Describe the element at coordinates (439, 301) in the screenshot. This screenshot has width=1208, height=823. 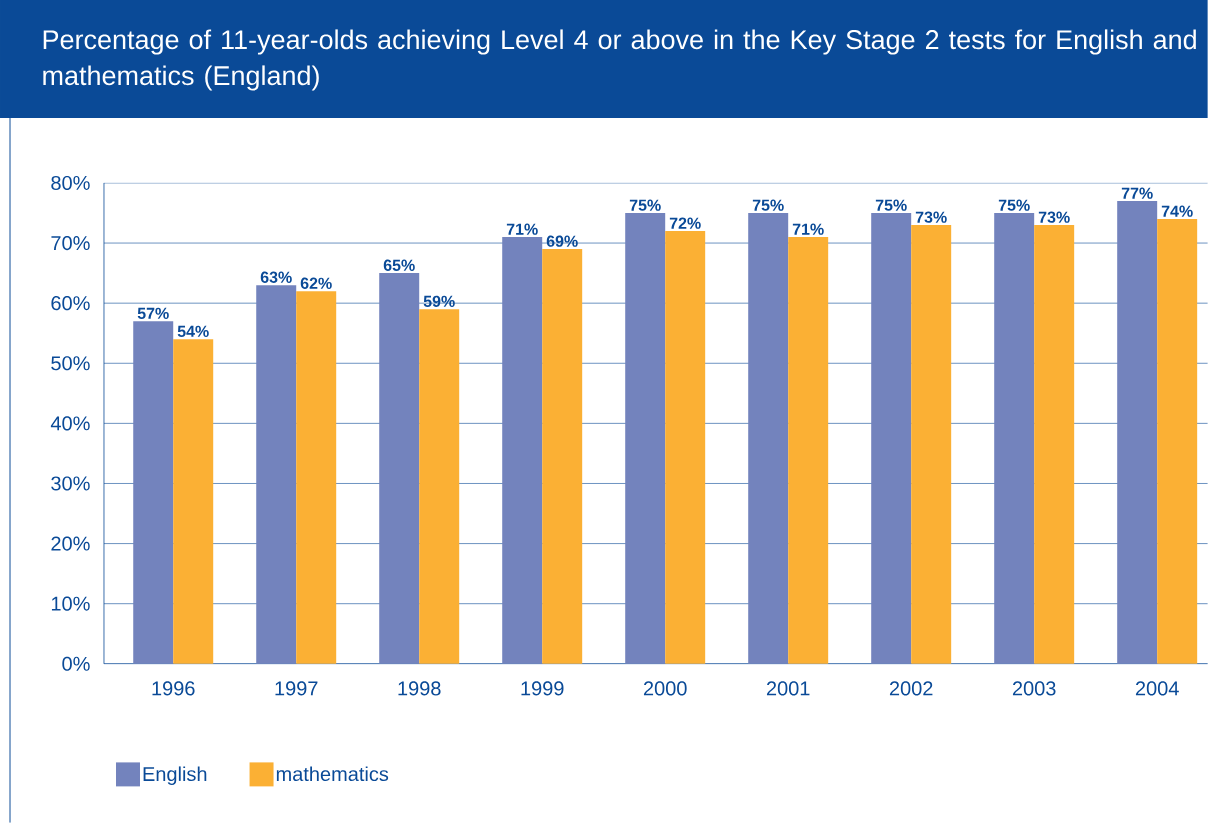
I see `data-label: 59%` at that location.